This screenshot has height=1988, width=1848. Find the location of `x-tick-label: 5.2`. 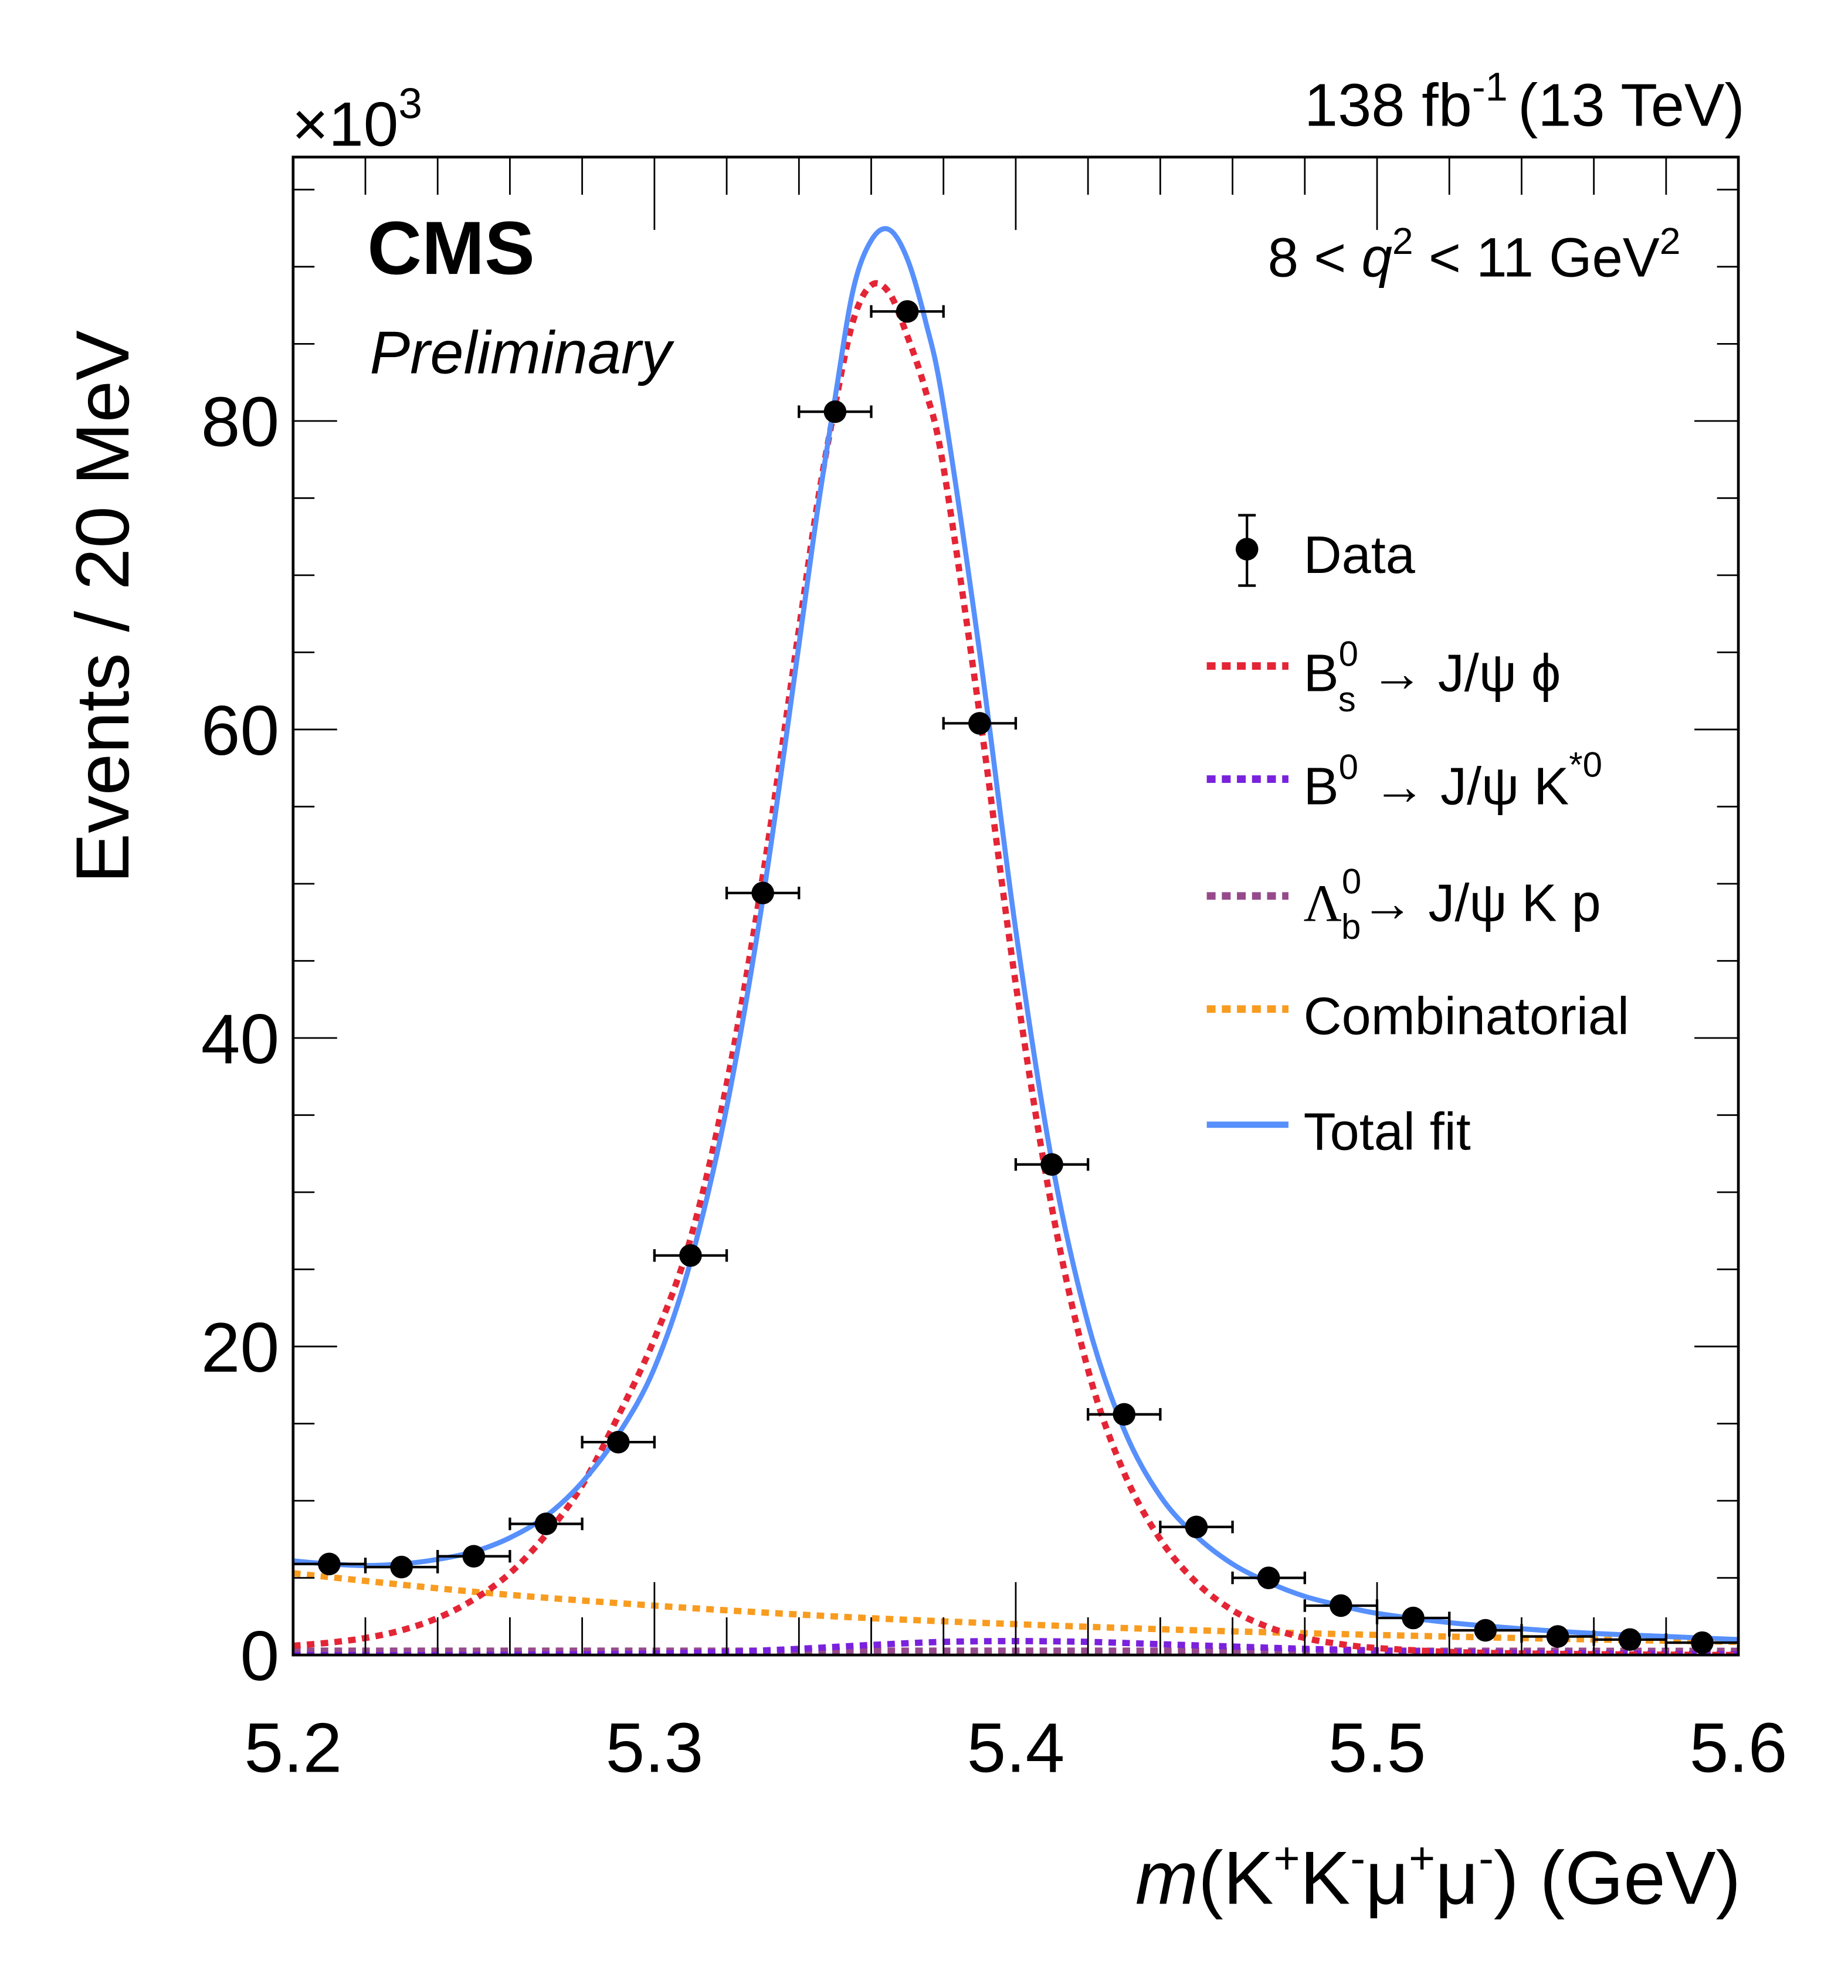

x-tick-label: 5.2 is located at coordinates (293, 1747).